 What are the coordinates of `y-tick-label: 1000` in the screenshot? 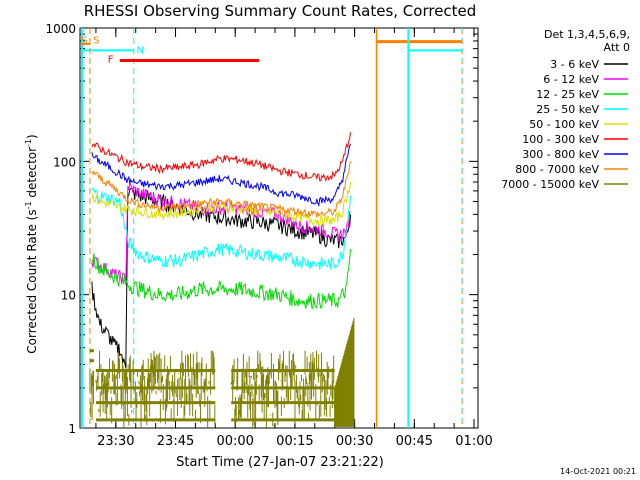 It's located at (60, 29).